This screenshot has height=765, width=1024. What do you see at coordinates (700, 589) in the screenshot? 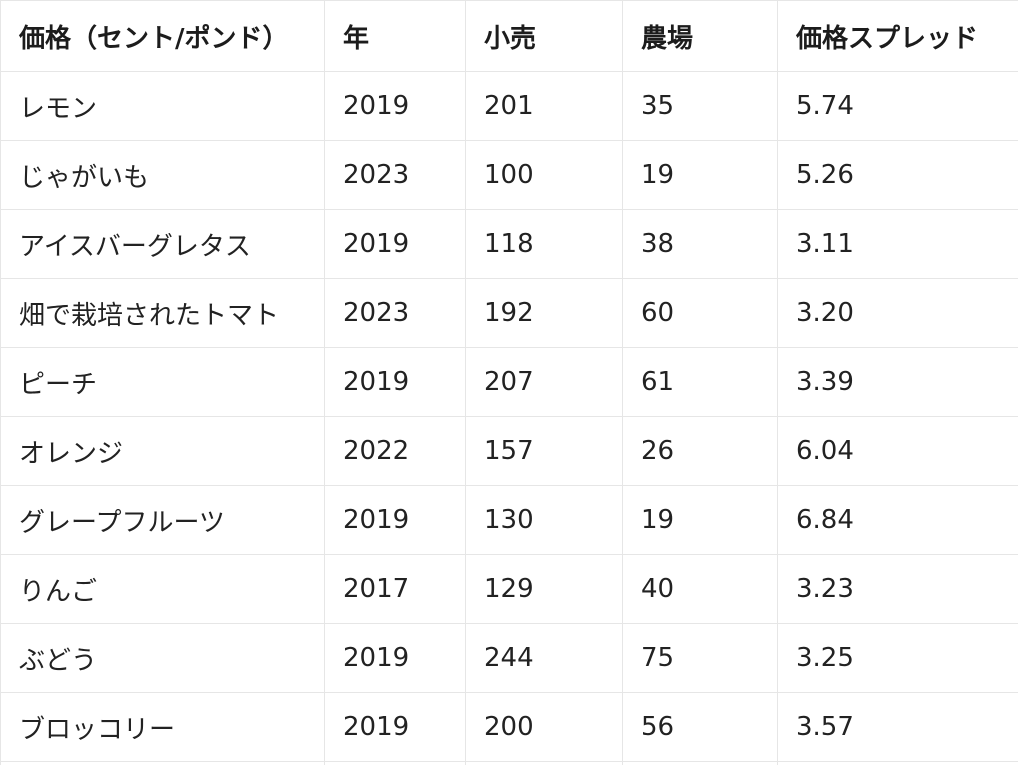
I see `cell-farm: 40` at bounding box center [700, 589].